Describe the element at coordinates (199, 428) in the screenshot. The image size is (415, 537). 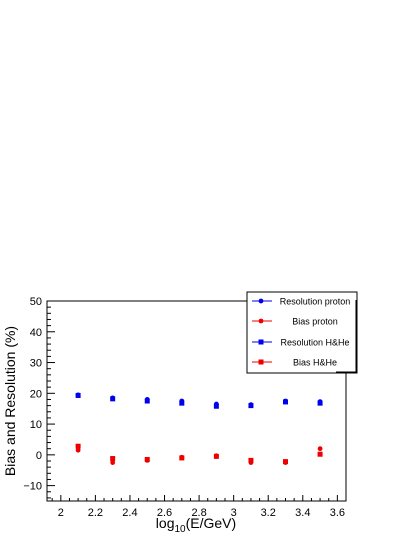
I see `data-points` at that location.